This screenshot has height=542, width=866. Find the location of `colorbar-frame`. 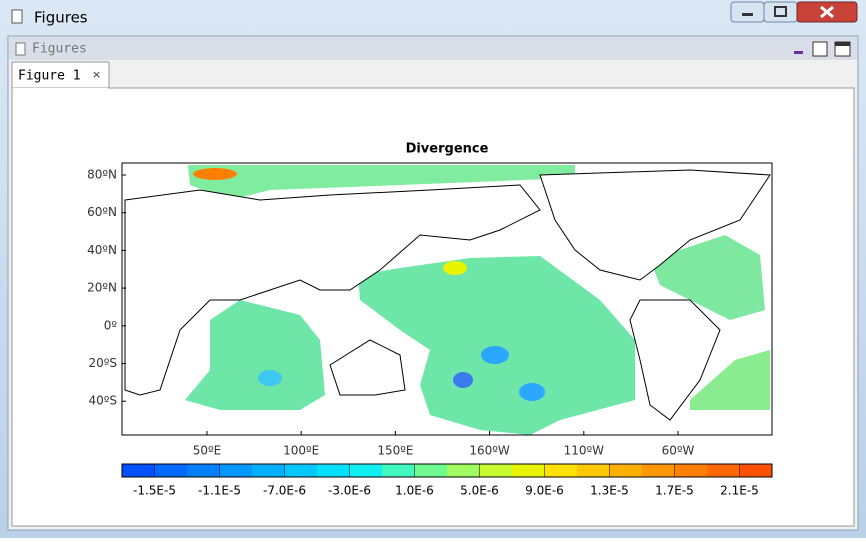

colorbar-frame is located at coordinates (447, 470).